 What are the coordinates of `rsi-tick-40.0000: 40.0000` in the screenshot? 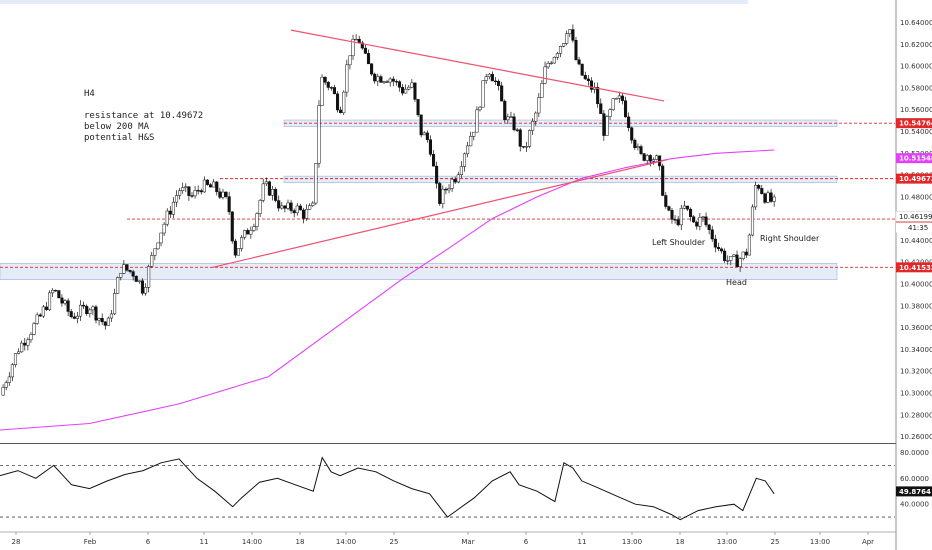 It's located at (914, 505).